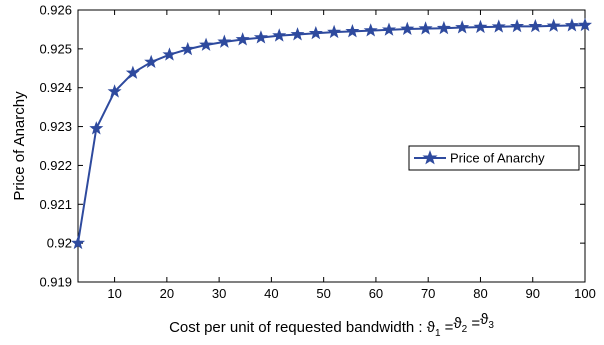 The width and height of the screenshot is (604, 345). Describe the element at coordinates (428, 293) in the screenshot. I see `x-tick-label: 70` at that location.